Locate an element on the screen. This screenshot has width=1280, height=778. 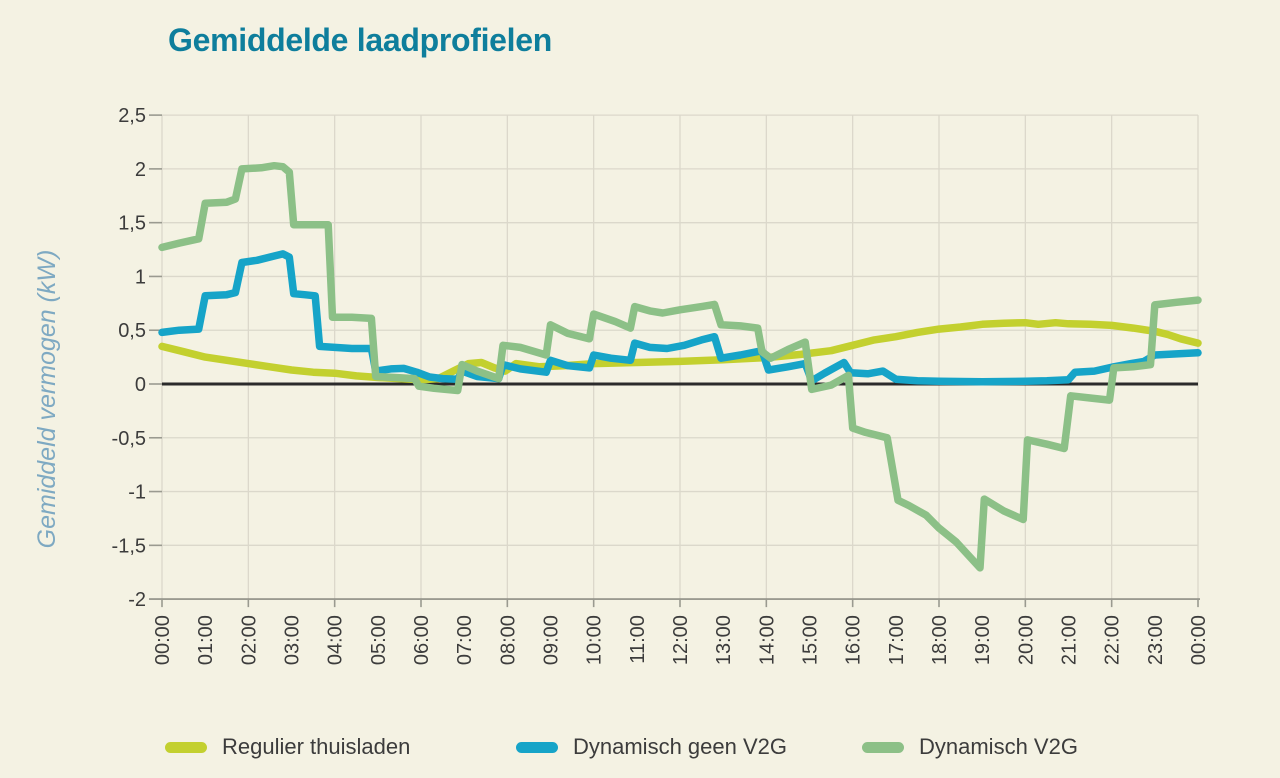
x-tick-label: 13:00 is located at coordinates (724, 640).